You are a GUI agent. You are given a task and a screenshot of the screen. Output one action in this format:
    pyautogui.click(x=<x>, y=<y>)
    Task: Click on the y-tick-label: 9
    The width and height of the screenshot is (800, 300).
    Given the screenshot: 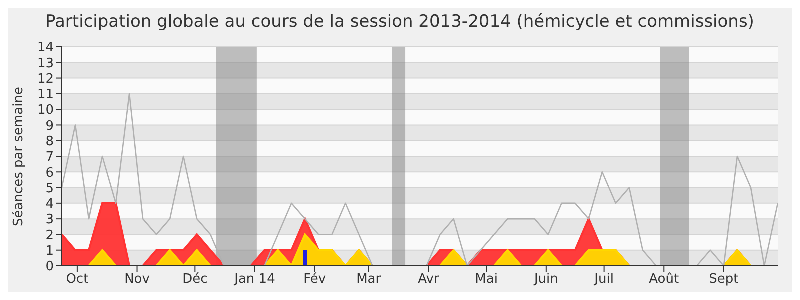 What is the action you would take?
    pyautogui.click(x=50, y=126)
    